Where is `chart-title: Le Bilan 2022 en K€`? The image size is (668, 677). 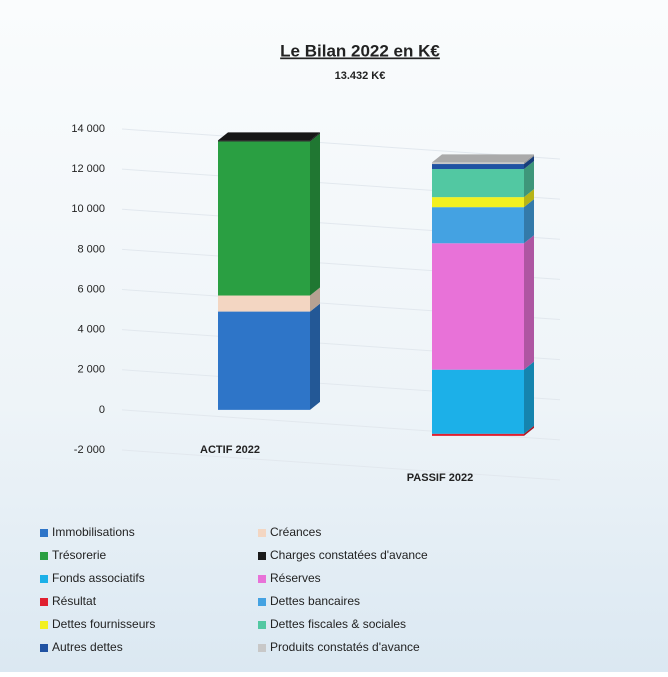 chart-title: Le Bilan 2022 en K€ is located at coordinates (360, 50).